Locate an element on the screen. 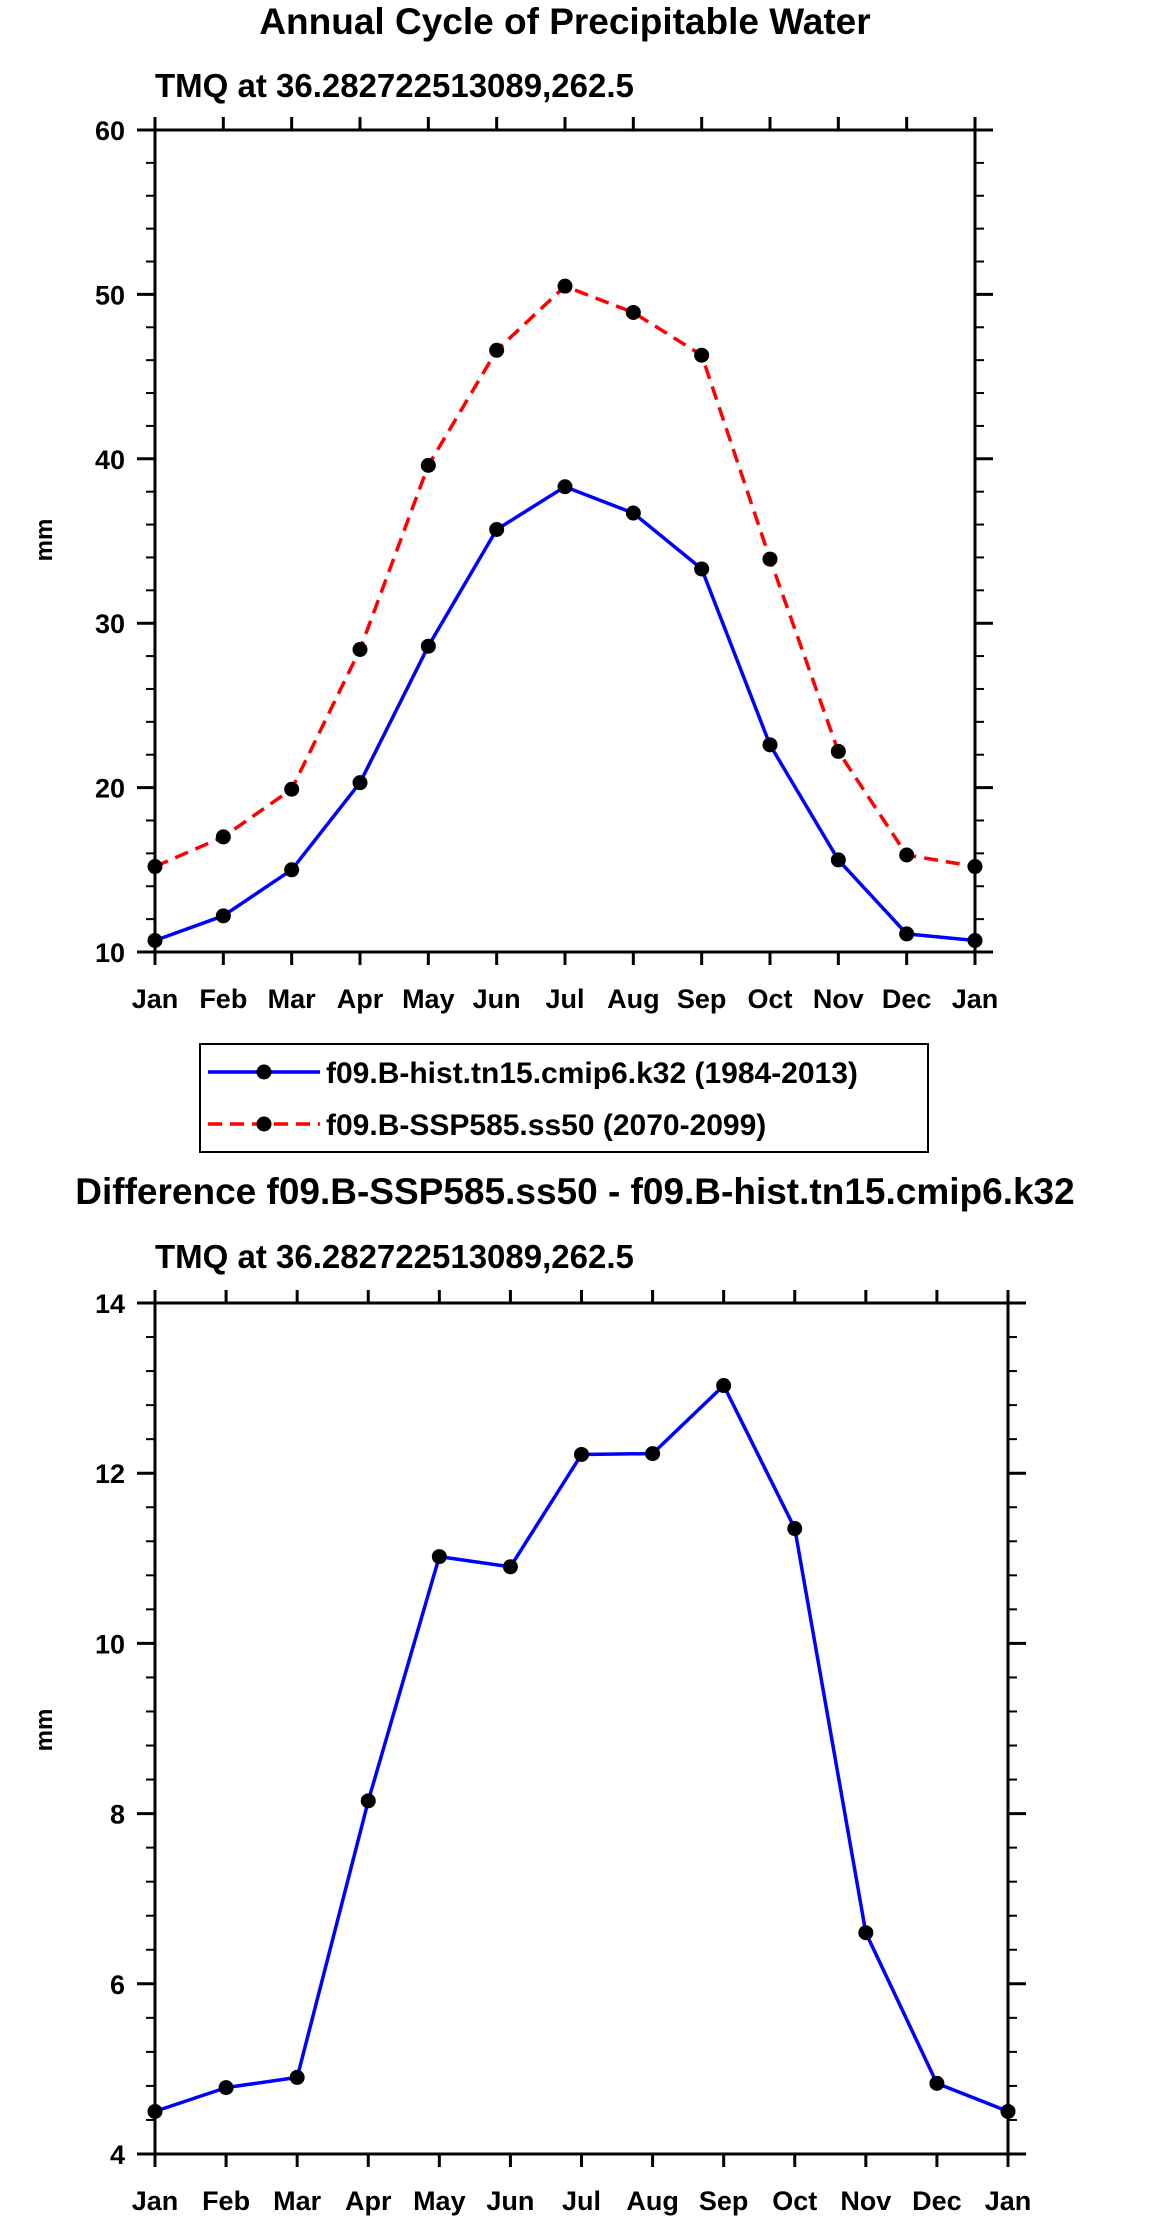  y-tick-label: 40 is located at coordinates (110, 460).